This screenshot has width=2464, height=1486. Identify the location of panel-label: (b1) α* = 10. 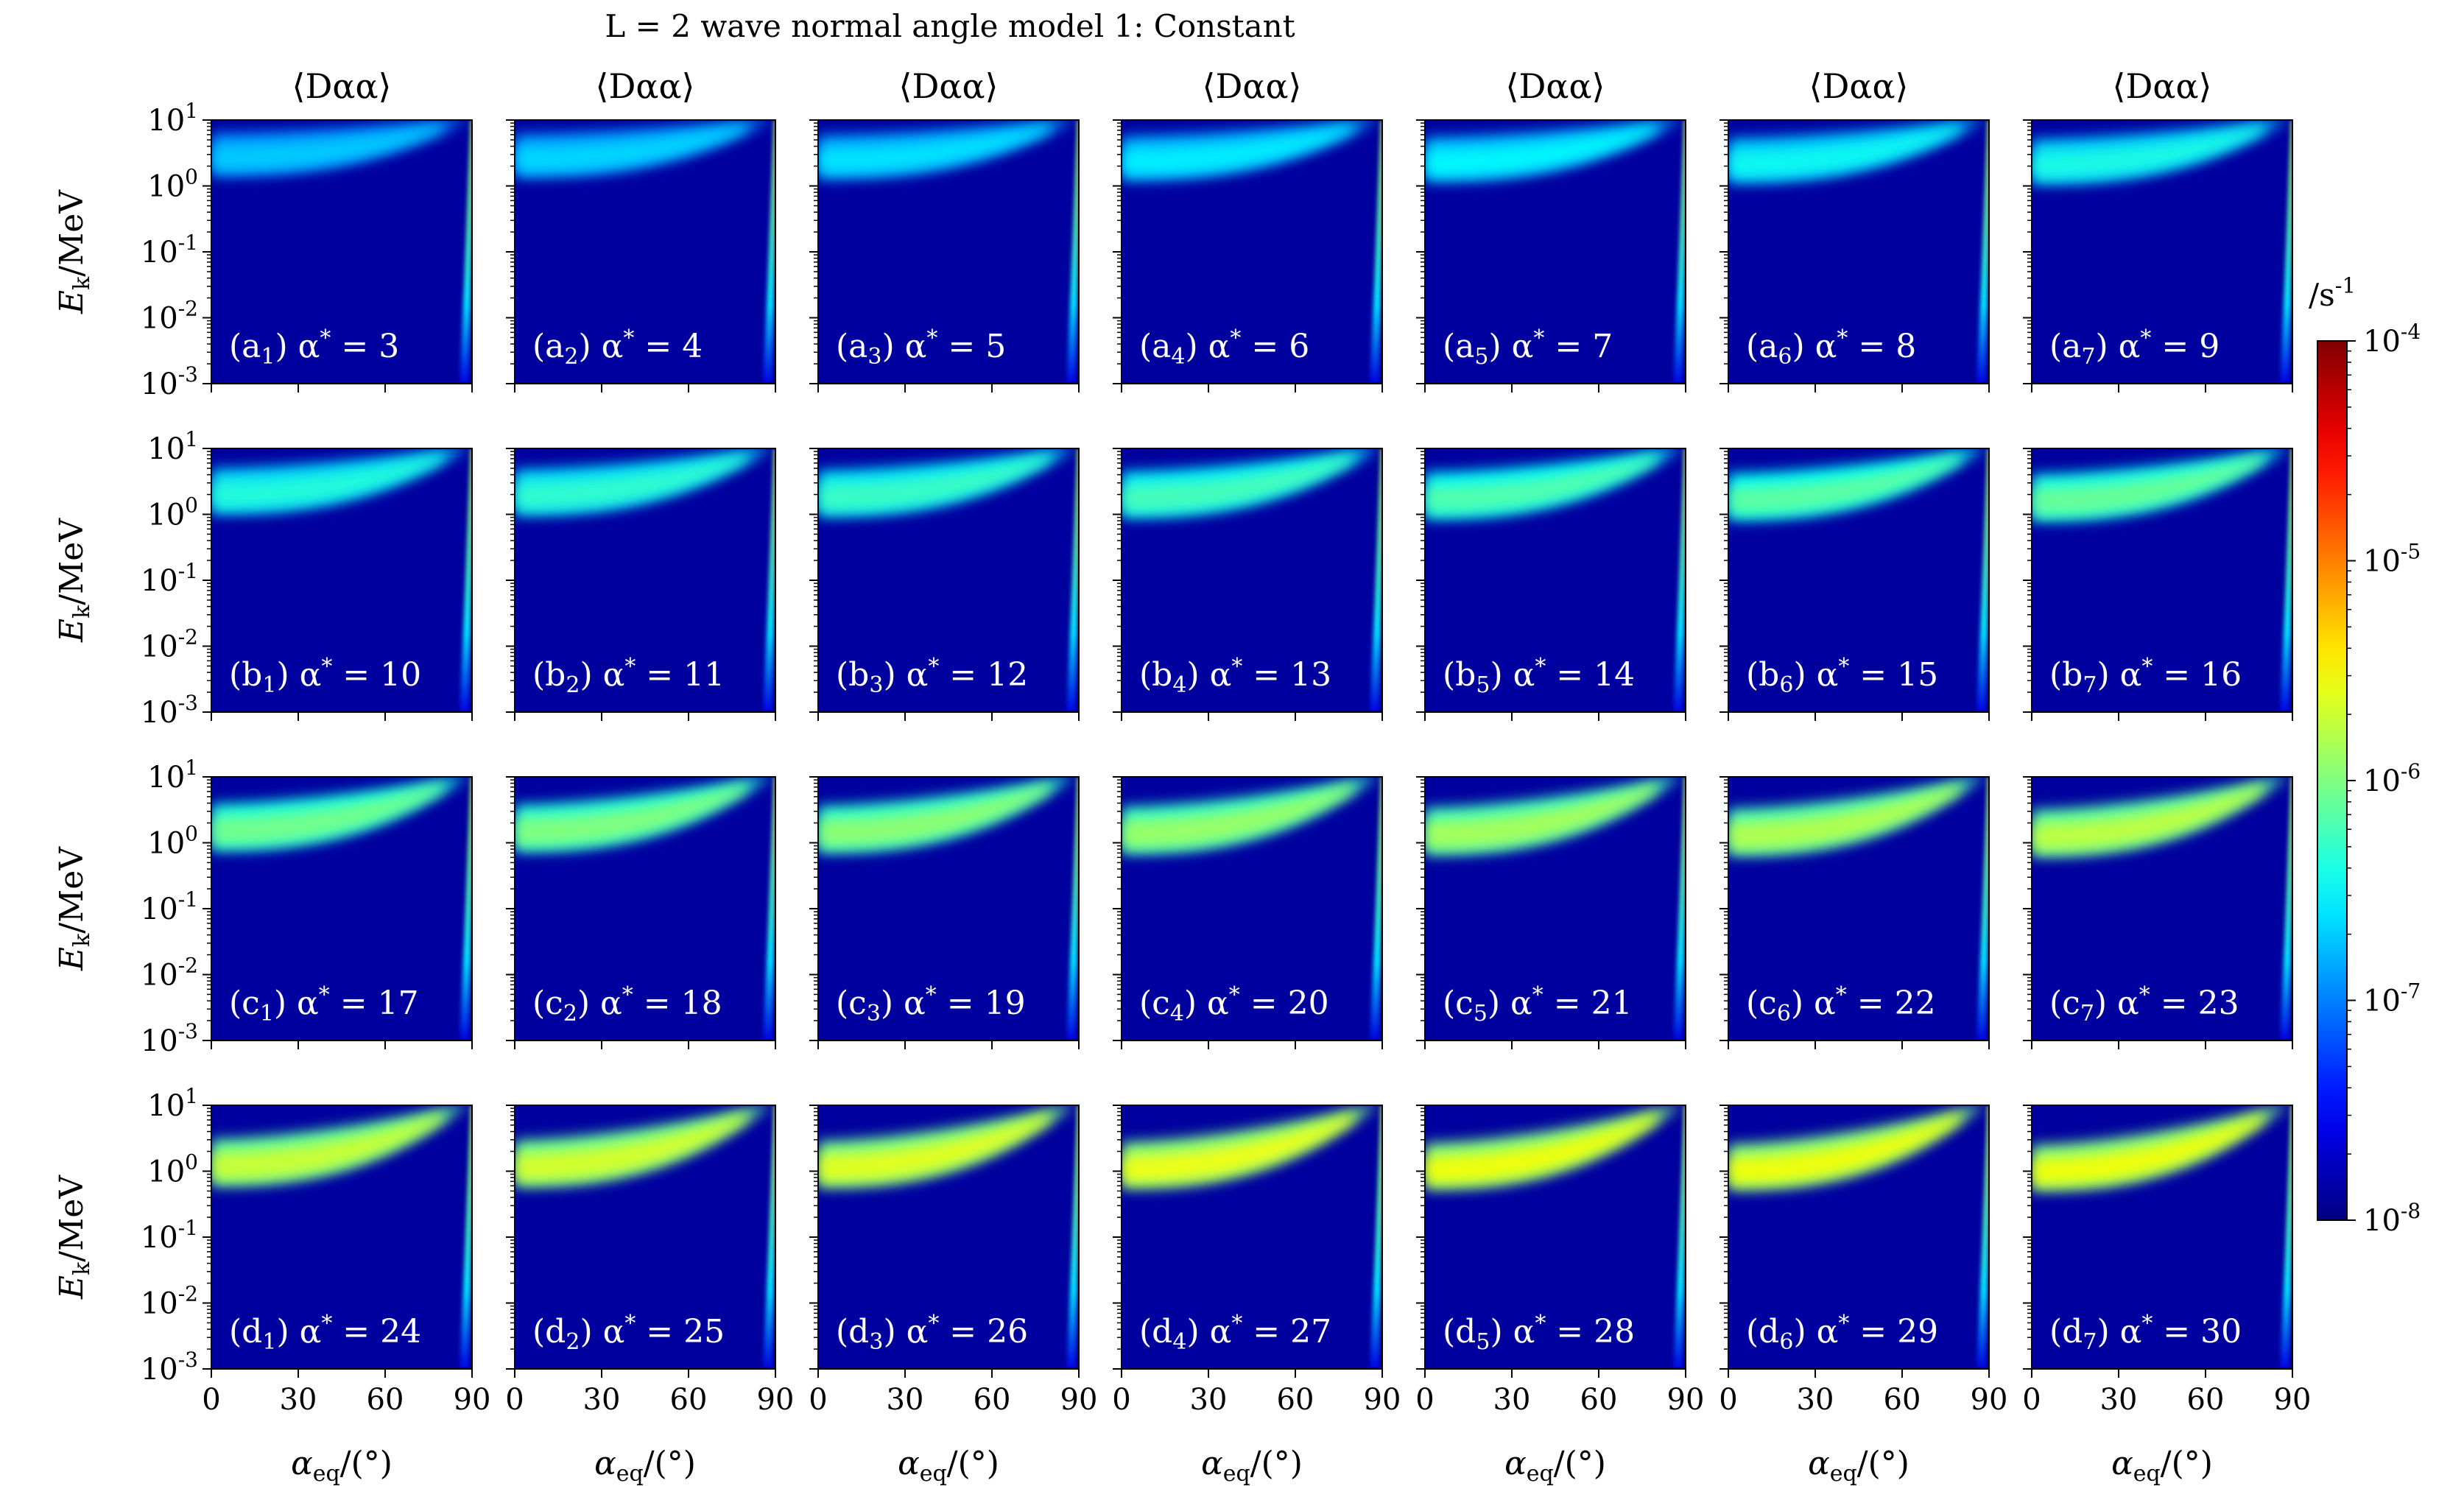
(325, 676).